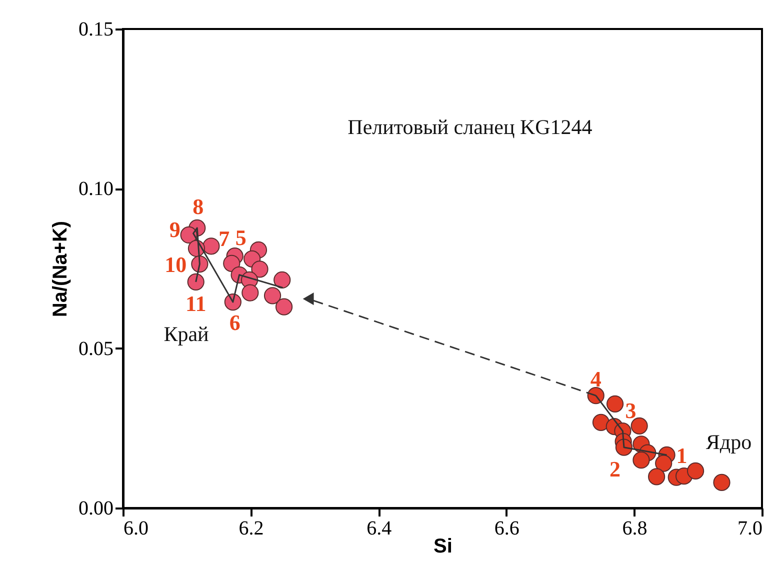 The image size is (779, 569). Describe the element at coordinates (175, 265) in the screenshot. I see `annotation: 10` at that location.